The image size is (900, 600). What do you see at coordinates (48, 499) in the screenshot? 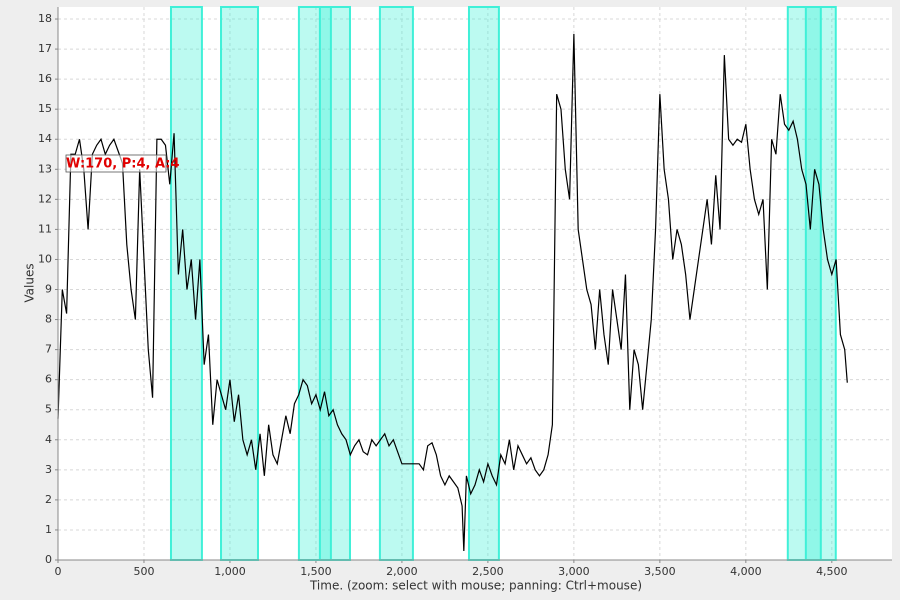
I see `y-tick-label: 2` at bounding box center [48, 499].